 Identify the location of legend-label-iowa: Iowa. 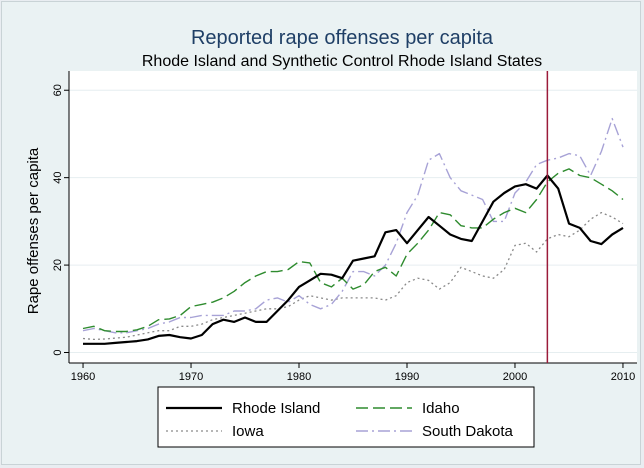
(248, 431).